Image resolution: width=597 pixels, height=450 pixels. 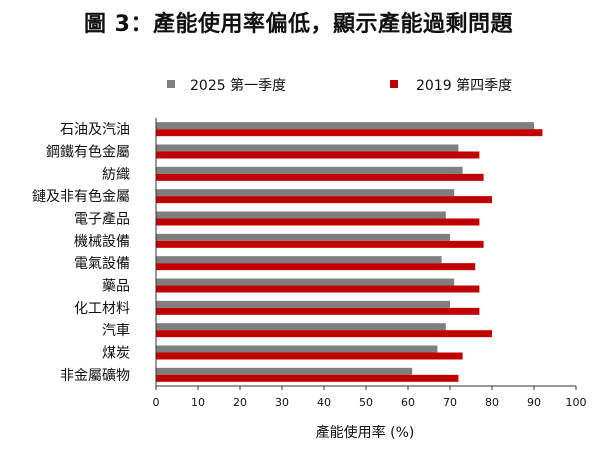 I want to click on chart-title: 圖 3：產能使用率偏低，顯示產能過剩問題, so click(x=298, y=24).